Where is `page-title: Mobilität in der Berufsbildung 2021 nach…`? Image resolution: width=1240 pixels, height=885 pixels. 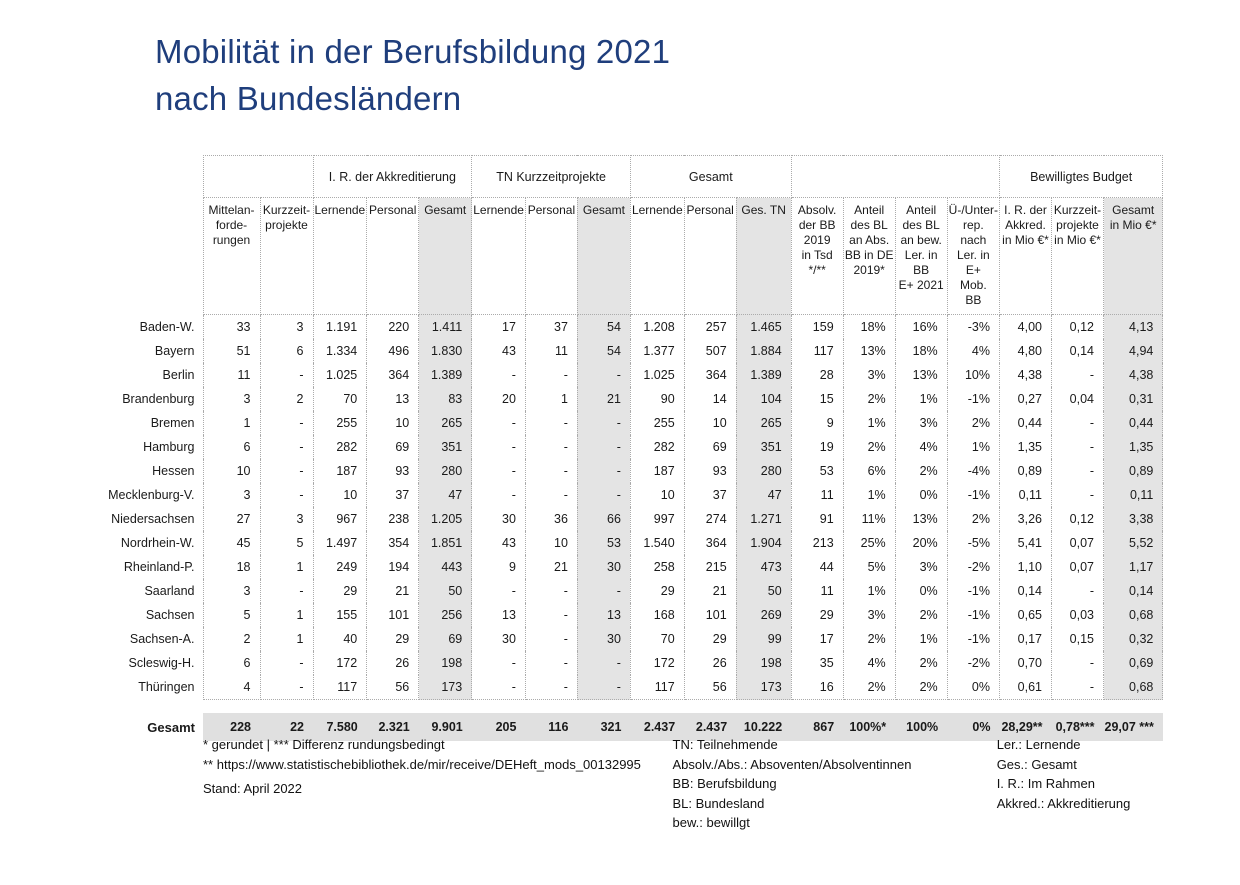
page-title: Mobilität in der Berufsbildung 2021 nach… is located at coordinates (412, 75).